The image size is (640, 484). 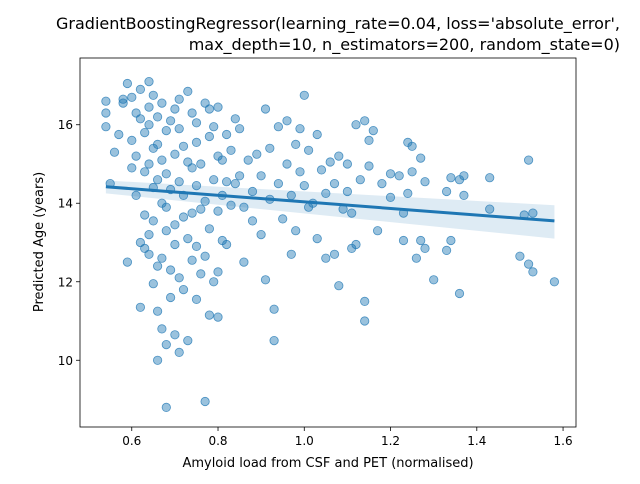 What do you see at coordinates (65, 282) in the screenshot?
I see `y-tick-label: 12` at bounding box center [65, 282].